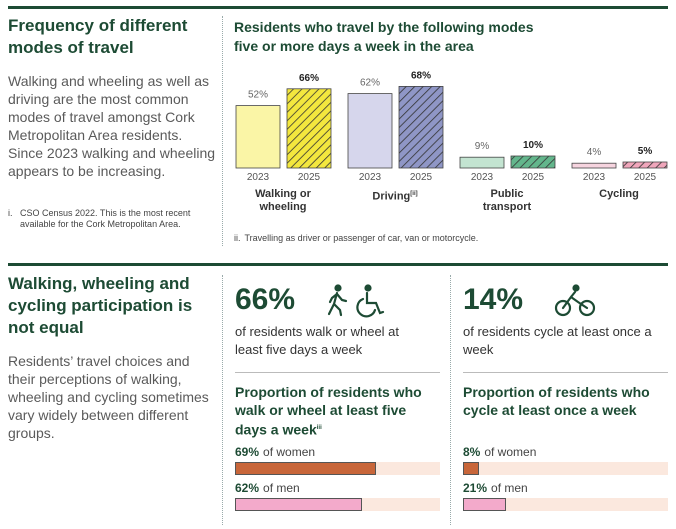  I want to click on footnote-marker: i., so click(10, 213).